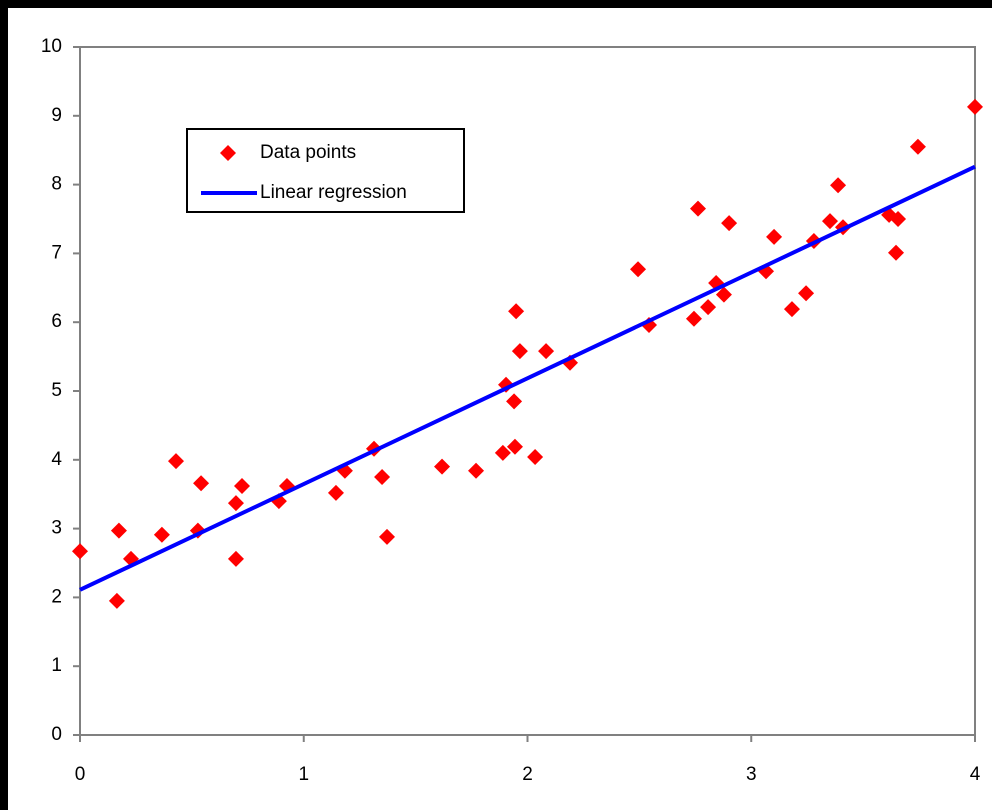  What do you see at coordinates (527, 774) in the screenshot?
I see `x-tick-label: 2` at bounding box center [527, 774].